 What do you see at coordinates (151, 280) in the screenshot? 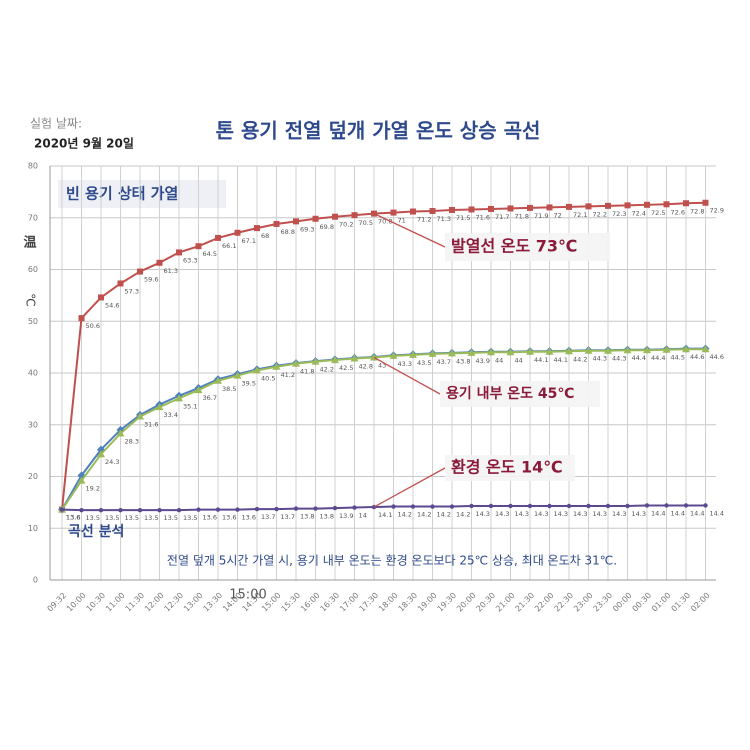
I see `value-label: 59.6` at bounding box center [151, 280].